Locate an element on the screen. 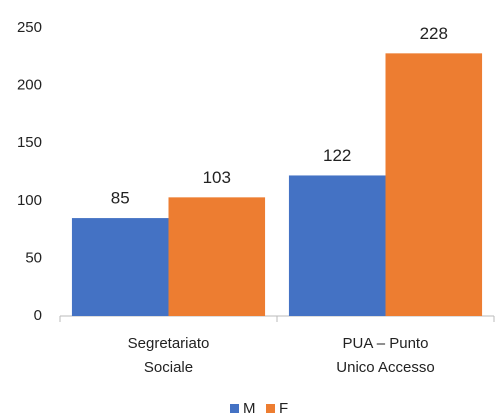 This screenshot has width=497, height=418. x-tick-label: Segretariato is located at coordinates (169, 343).